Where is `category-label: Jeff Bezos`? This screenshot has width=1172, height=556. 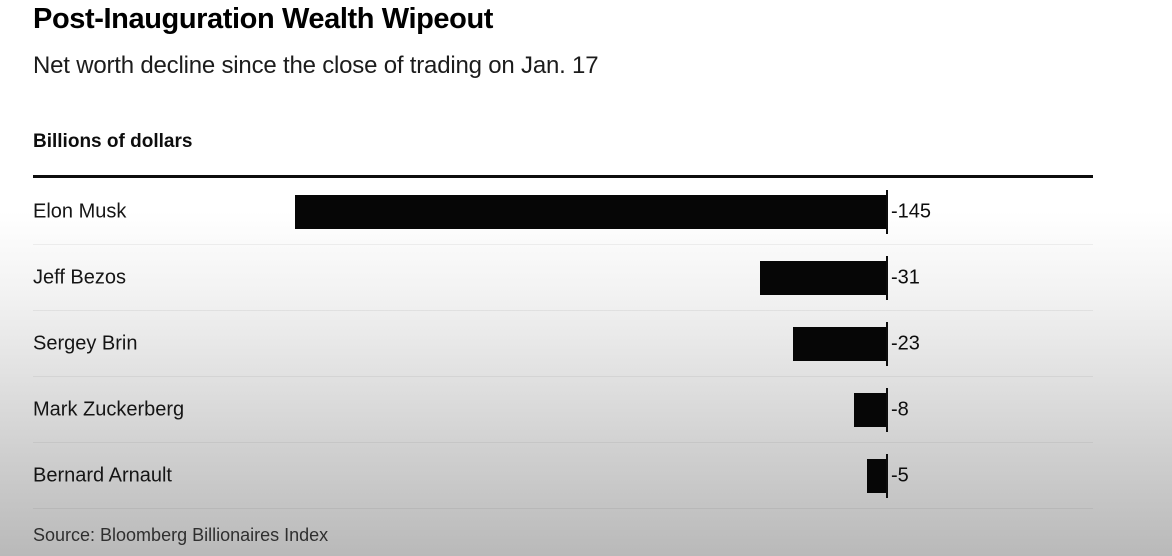 category-label: Jeff Bezos is located at coordinates (80, 277).